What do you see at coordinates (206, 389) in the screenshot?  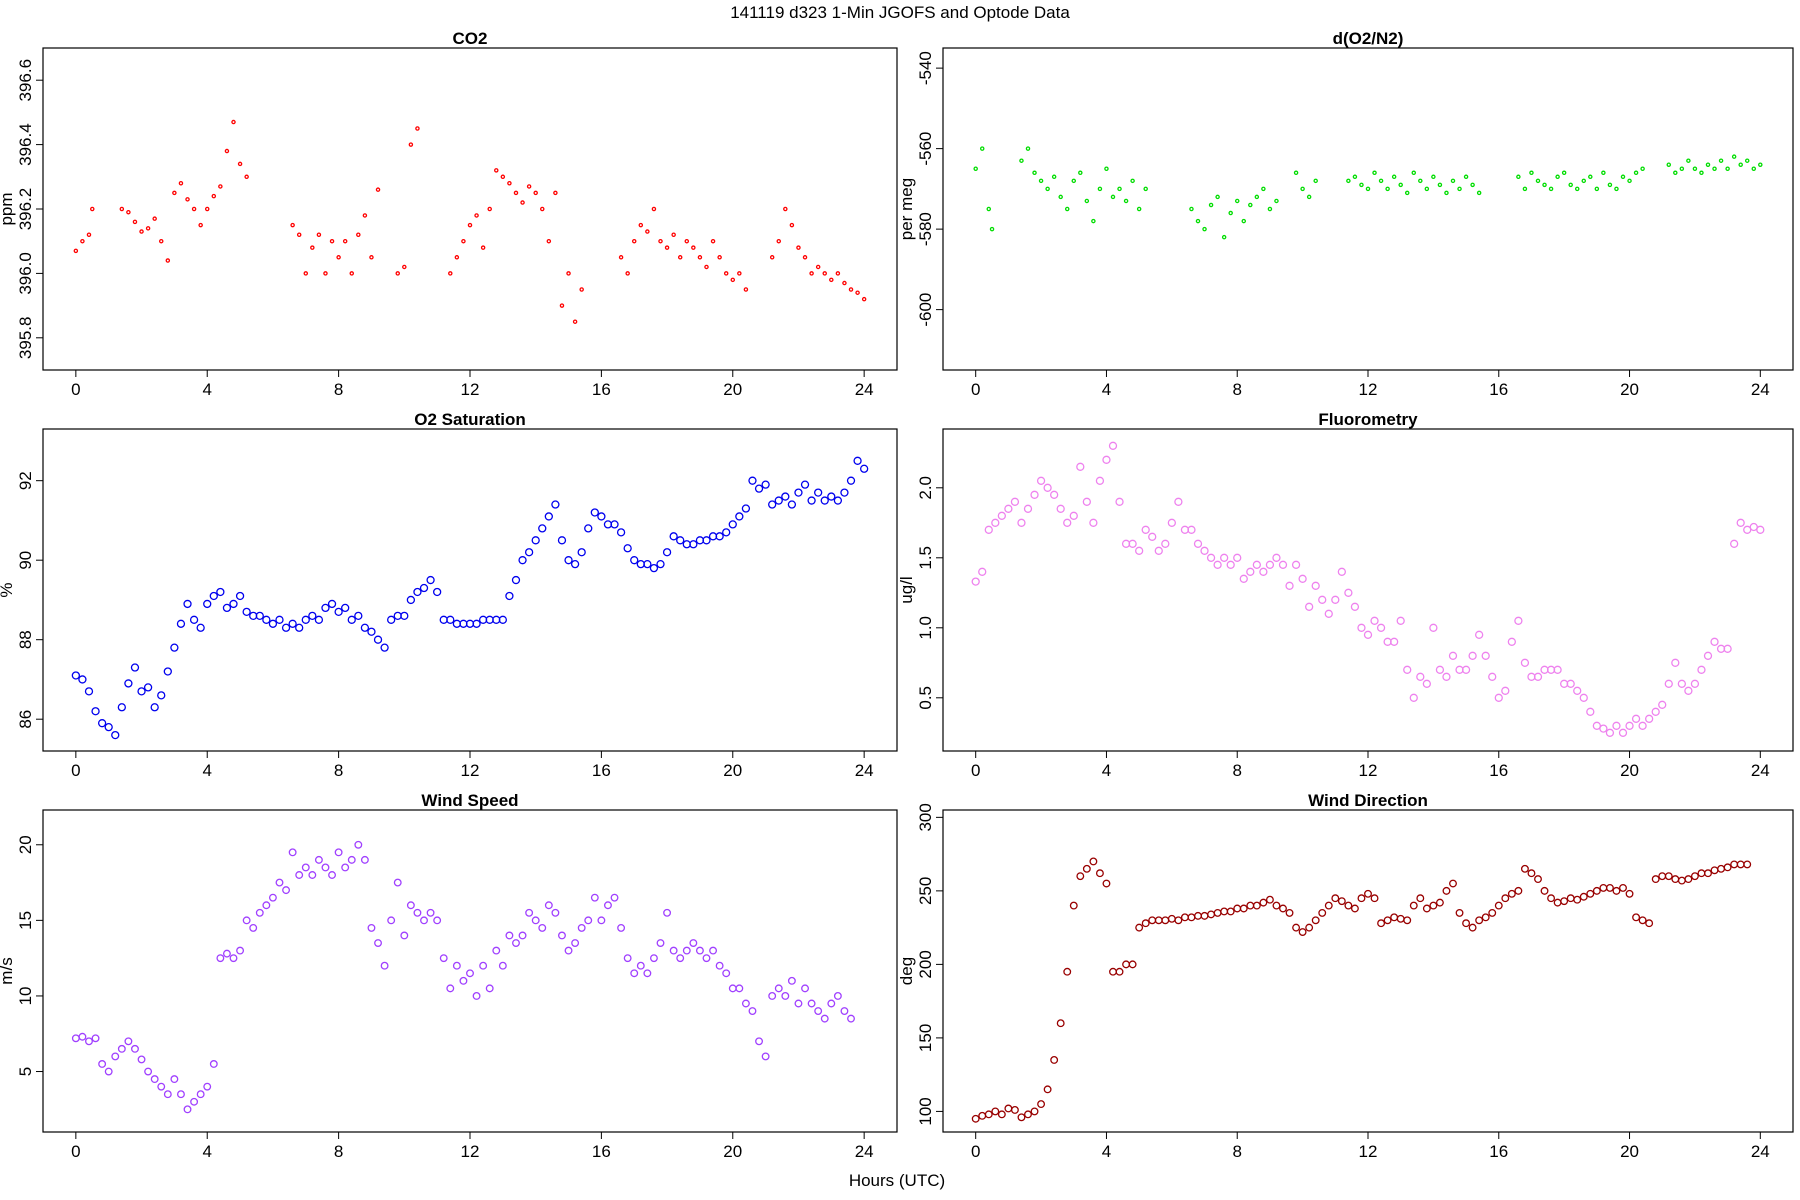 I see `co2-x-tick-label: 4` at bounding box center [206, 389].